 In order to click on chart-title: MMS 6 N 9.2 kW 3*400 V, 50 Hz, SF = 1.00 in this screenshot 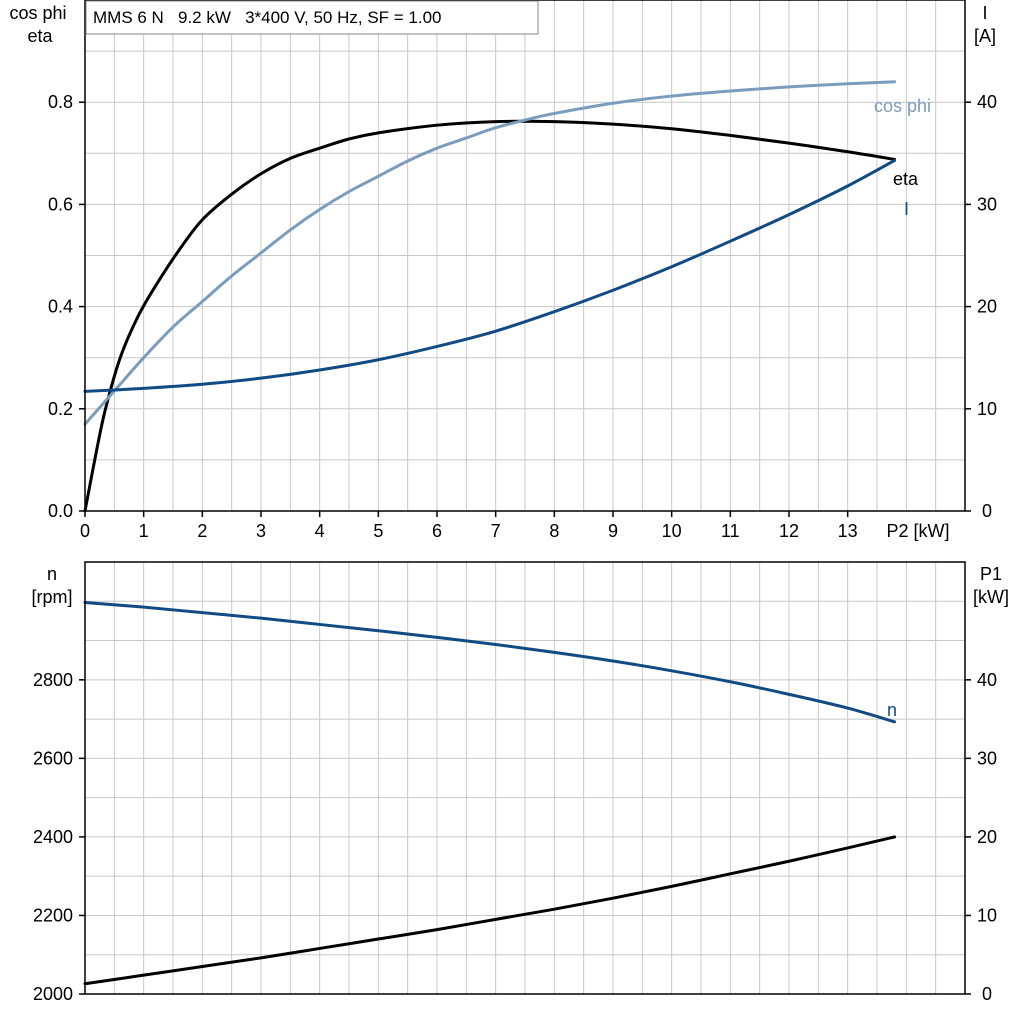, I will do `click(267, 17)`.